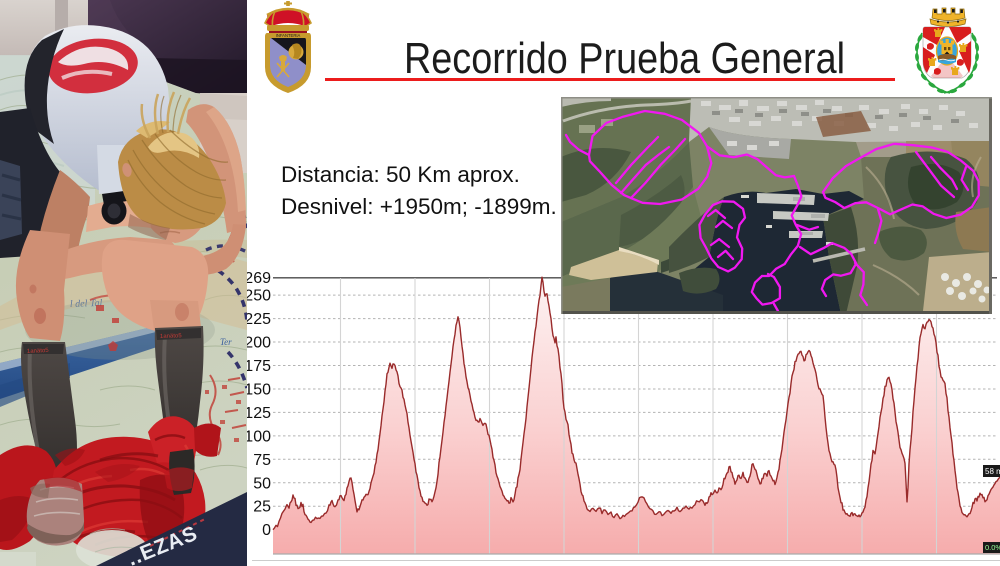  What do you see at coordinates (262, 483) in the screenshot?
I see `svg-text: 50` at bounding box center [262, 483].